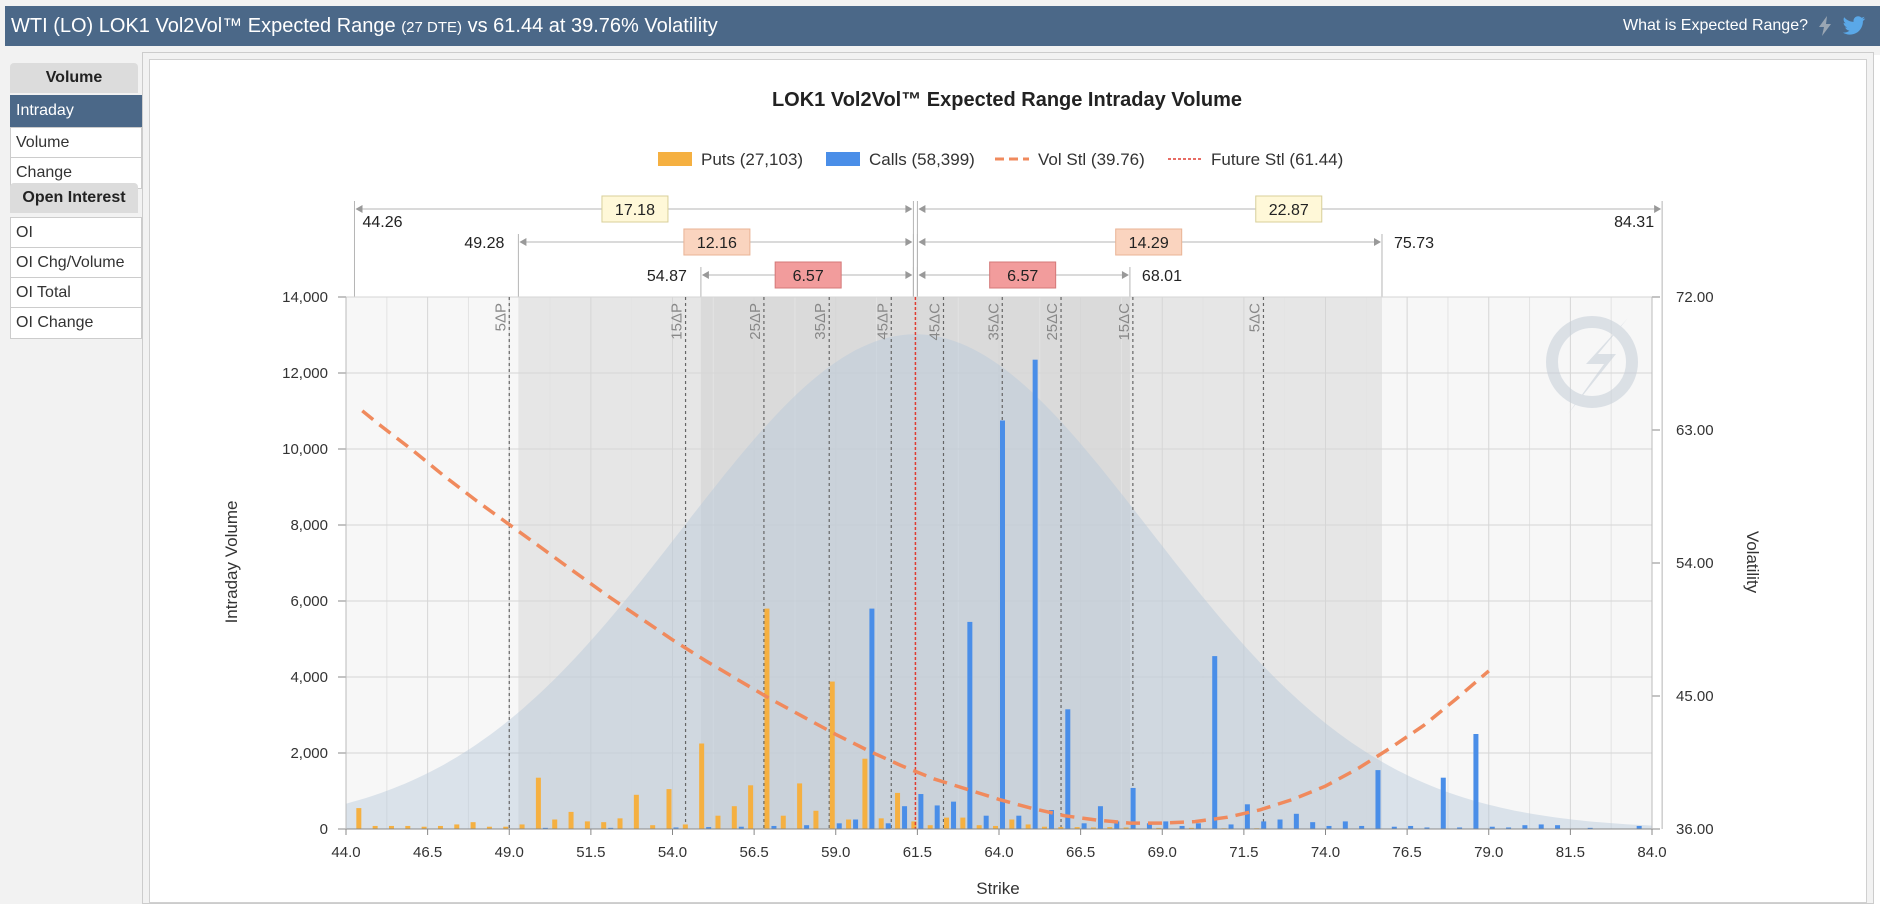 The width and height of the screenshot is (1880, 904). I want to click on sidebar-item-oi: OI, so click(76, 233).